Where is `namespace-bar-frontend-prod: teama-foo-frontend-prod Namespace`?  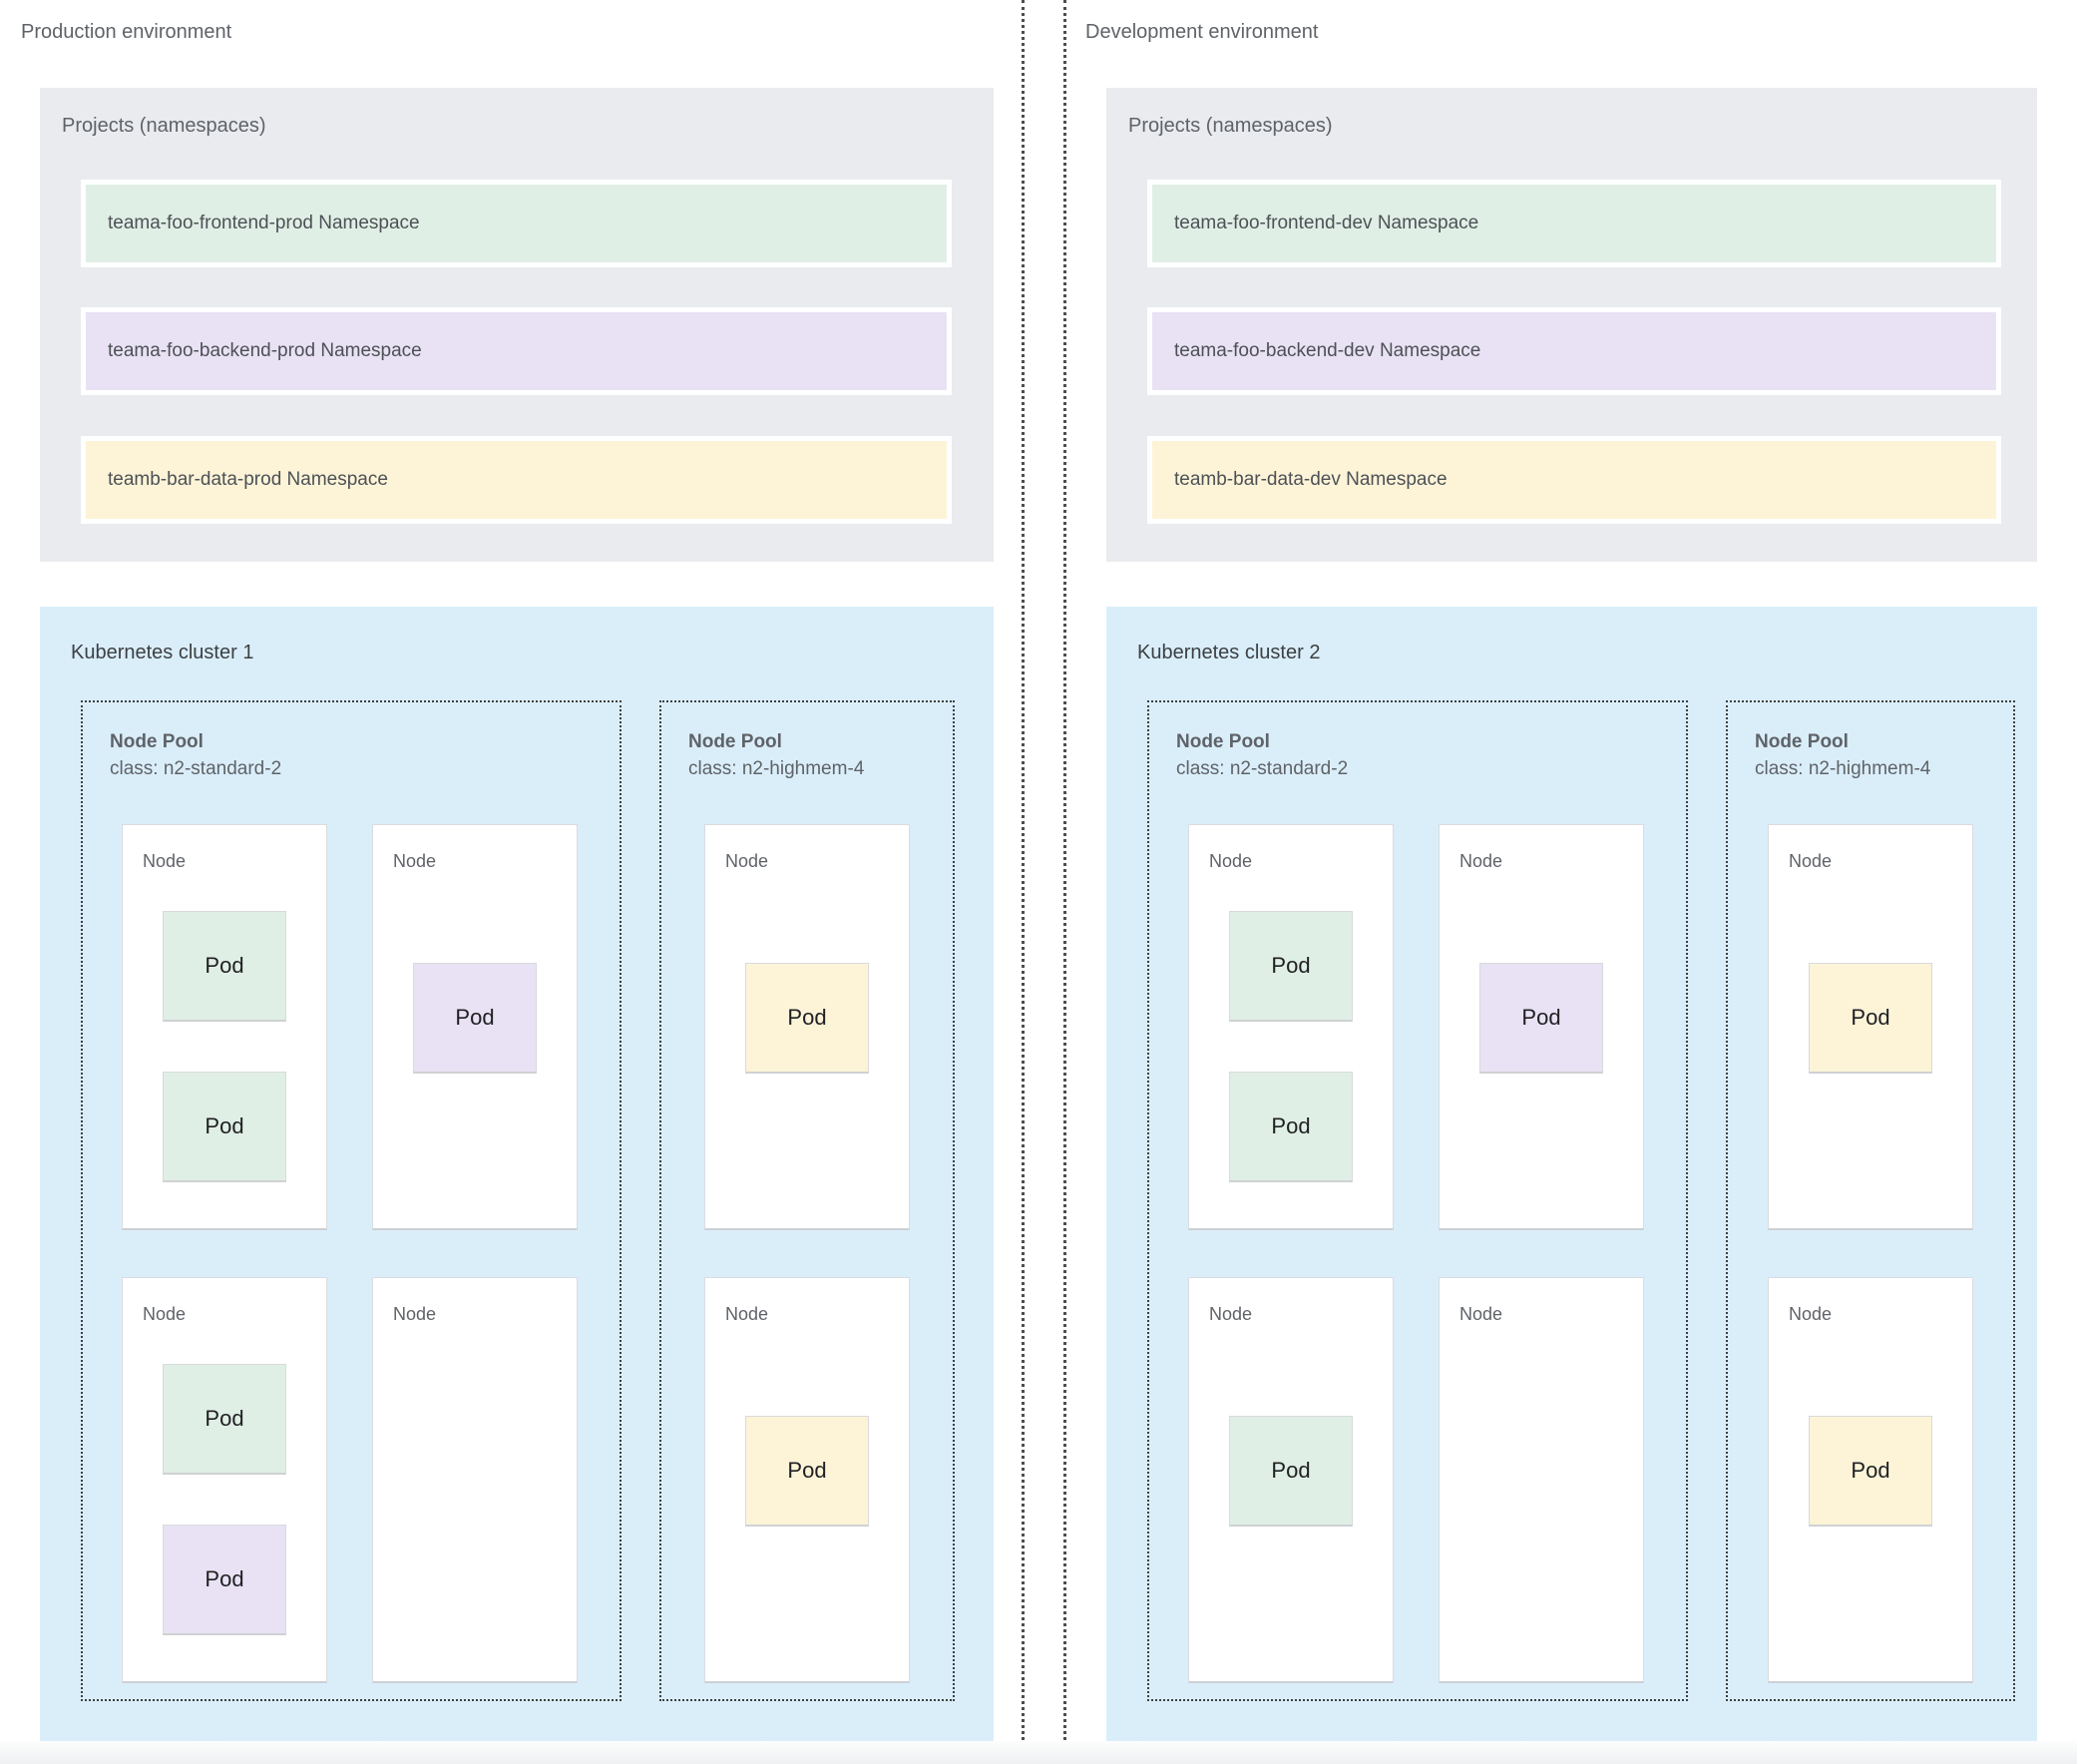
namespace-bar-frontend-prod: teama-foo-frontend-prod Namespace is located at coordinates (517, 223).